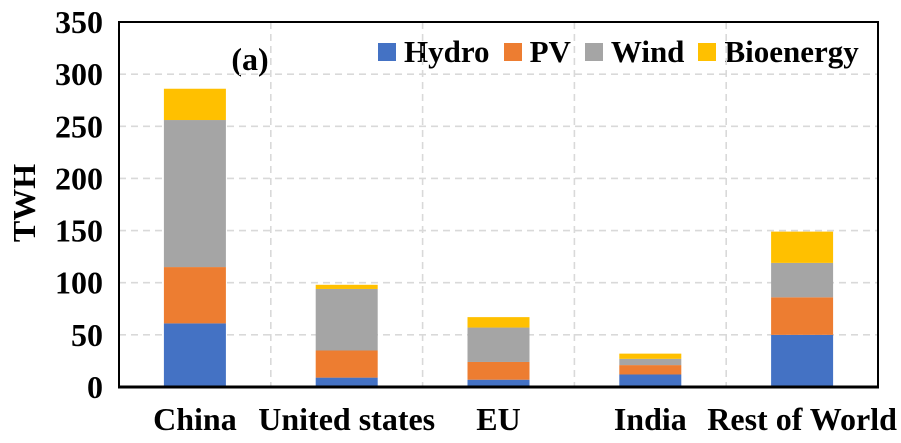 Image resolution: width=901 pixels, height=443 pixels. I want to click on legend: Hydro PV Wind Bioenergy, so click(618, 52).